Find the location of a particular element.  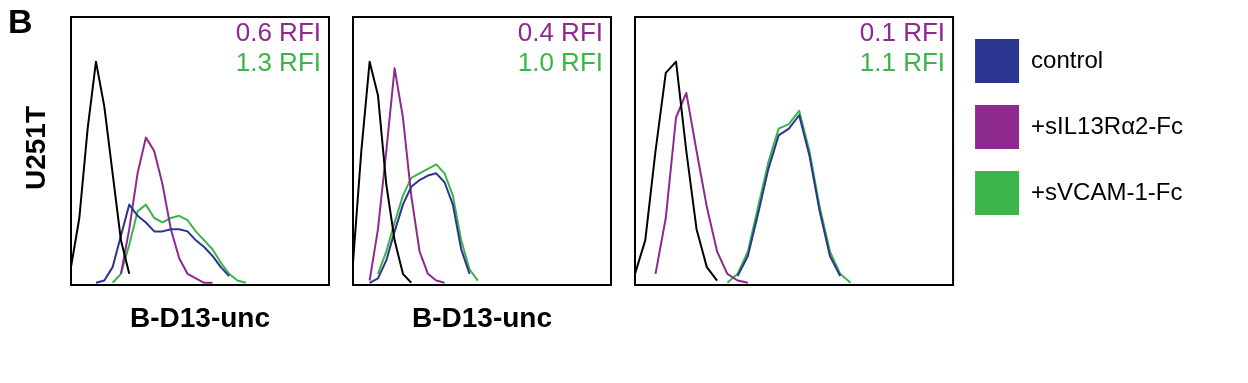

text: 0.6 RFI is located at coordinates (278, 32).